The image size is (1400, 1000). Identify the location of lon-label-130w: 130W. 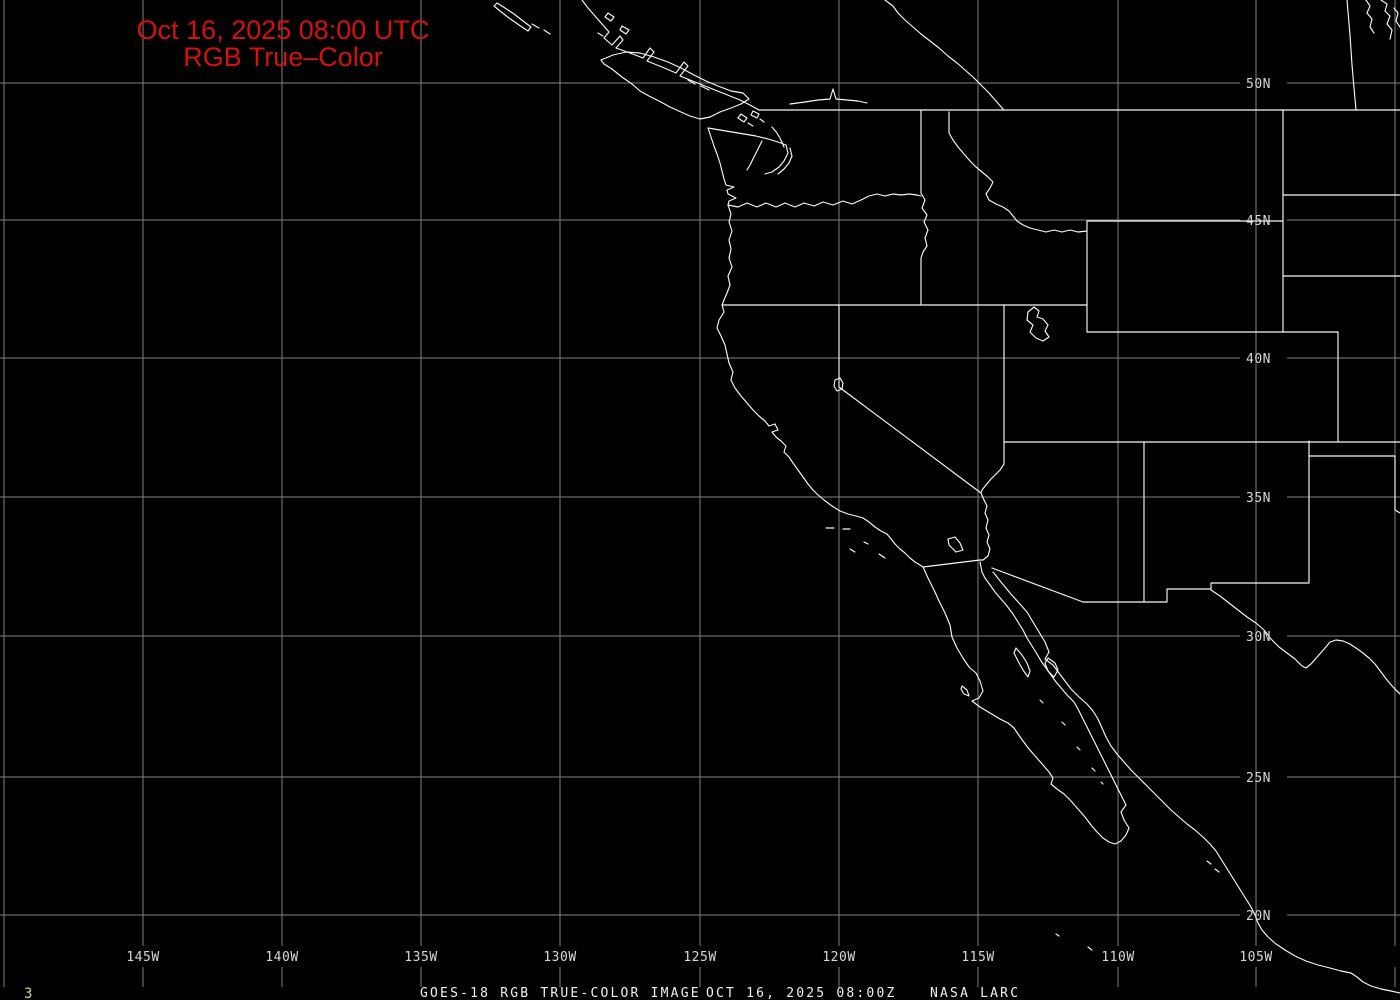
(559, 957).